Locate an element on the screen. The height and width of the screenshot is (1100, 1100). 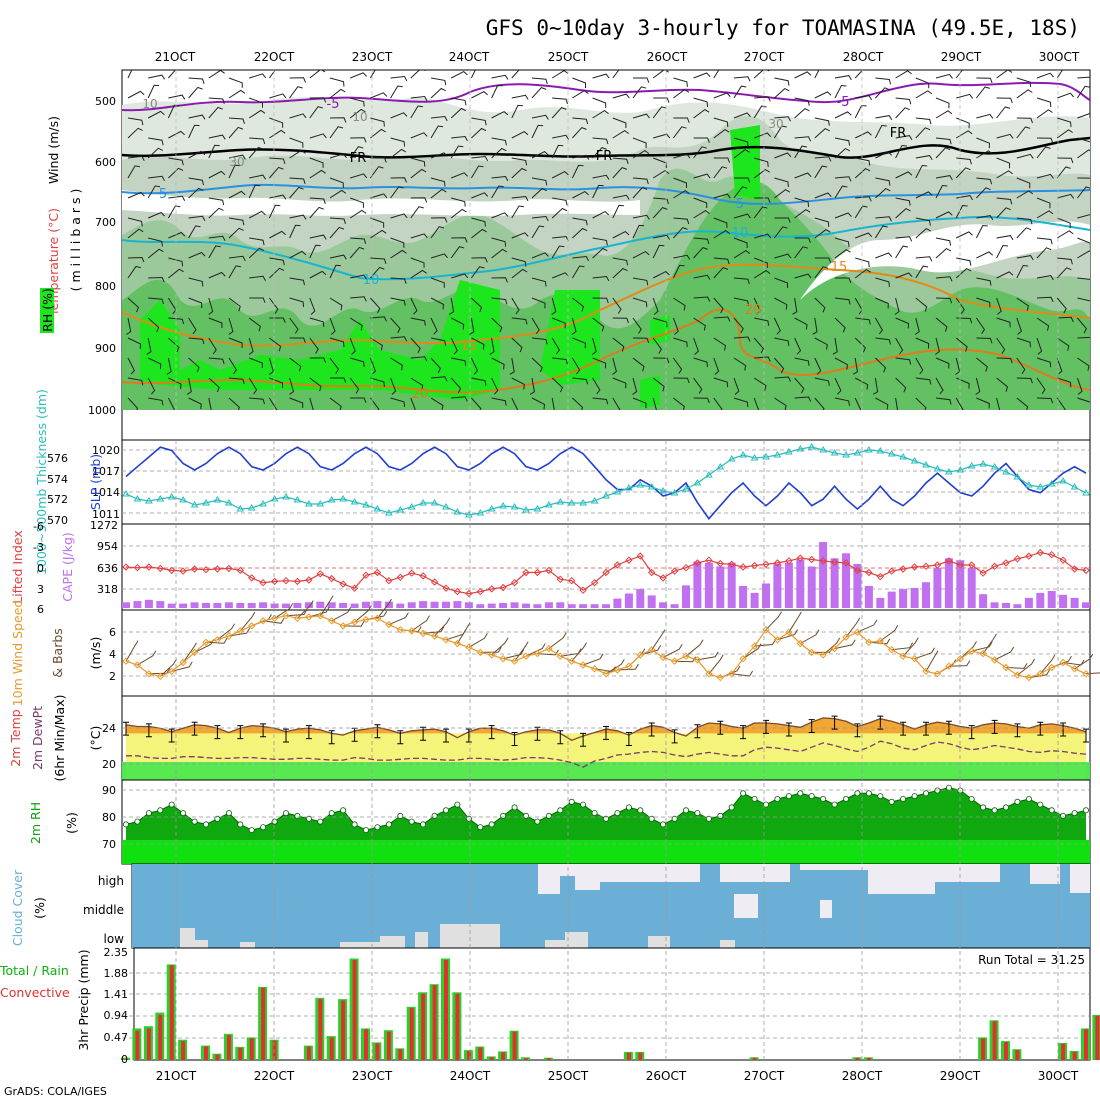
precip-axis-label: 3hr Precip (mm) is located at coordinates (83, 999).